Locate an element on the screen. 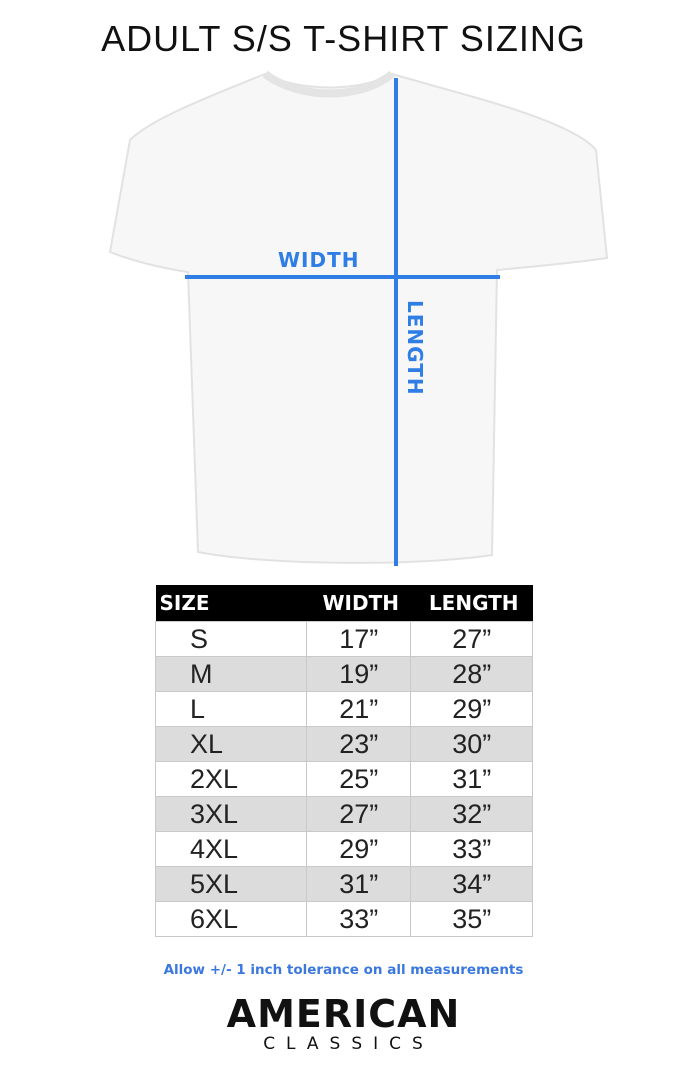 The height and width of the screenshot is (1080, 687). table-row: L 21” 29” is located at coordinates (344, 709).